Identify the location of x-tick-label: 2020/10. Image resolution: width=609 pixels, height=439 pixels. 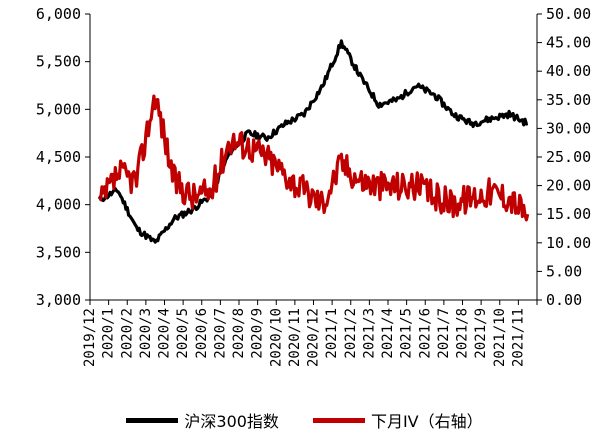
(276, 337).